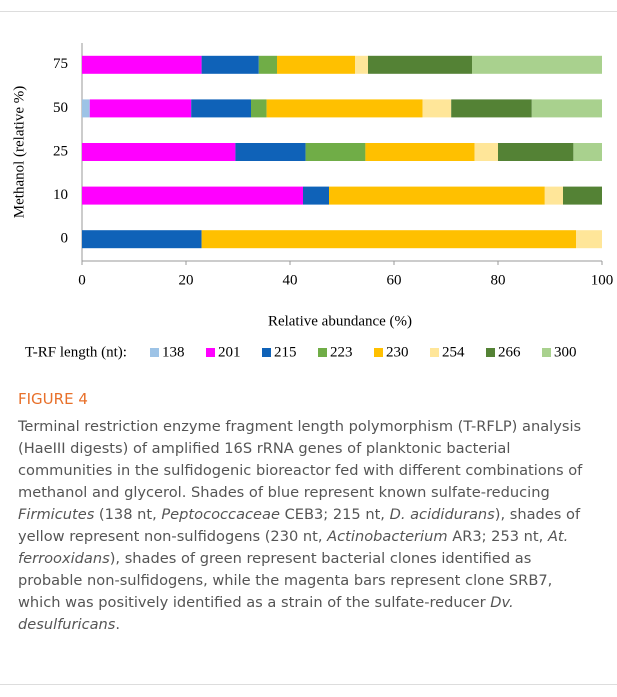 The height and width of the screenshot is (697, 617). Describe the element at coordinates (229, 352) in the screenshot. I see `legend-label: 201` at that location.